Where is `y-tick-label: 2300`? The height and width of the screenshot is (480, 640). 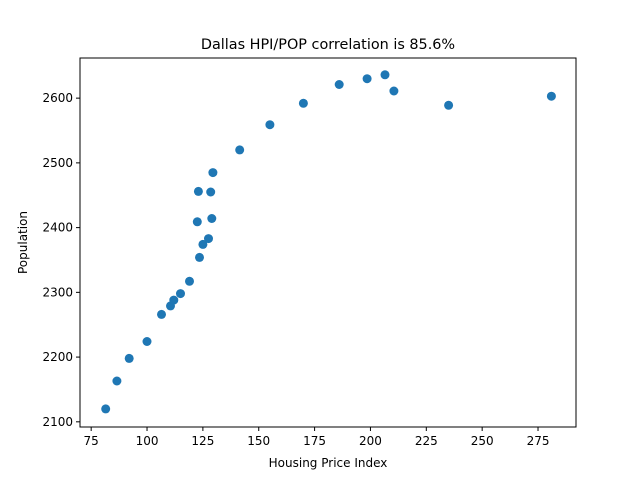
y-tick-label: 2300 is located at coordinates (57, 292).